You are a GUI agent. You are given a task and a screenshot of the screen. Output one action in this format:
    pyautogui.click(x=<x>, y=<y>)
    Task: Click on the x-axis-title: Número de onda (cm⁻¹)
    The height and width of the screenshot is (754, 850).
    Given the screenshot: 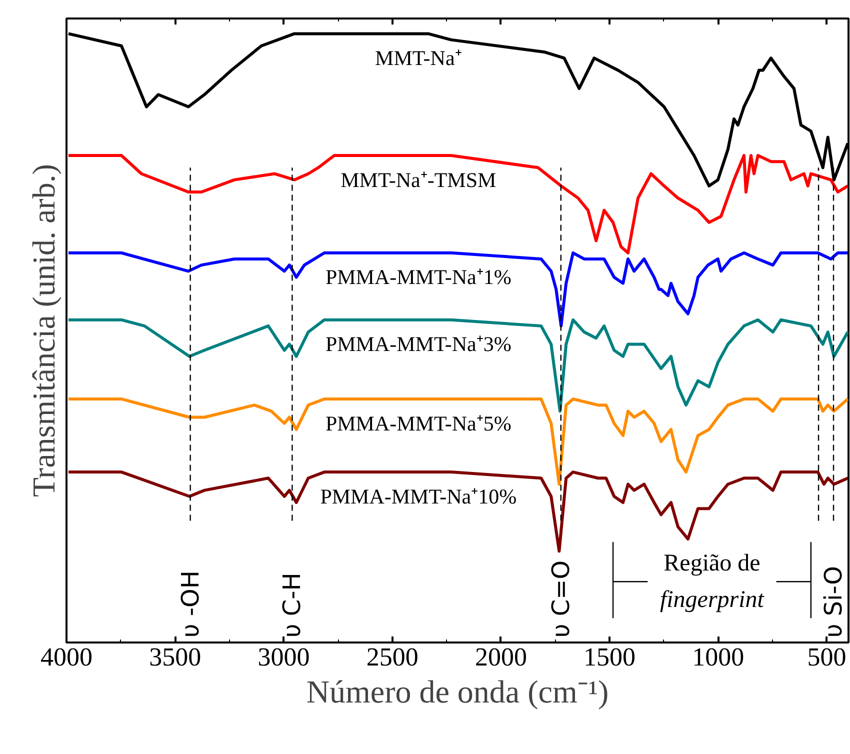 What is the action you would take?
    pyautogui.click(x=457, y=692)
    